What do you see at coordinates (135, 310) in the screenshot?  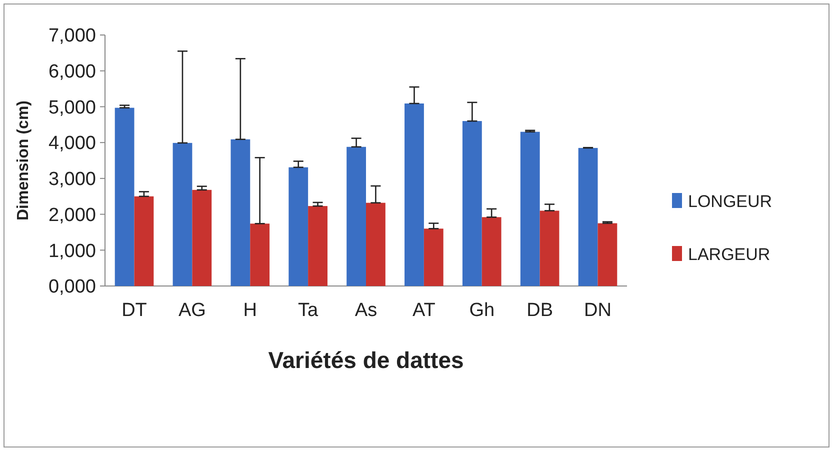 I see `x-tick-label: DT` at bounding box center [135, 310].